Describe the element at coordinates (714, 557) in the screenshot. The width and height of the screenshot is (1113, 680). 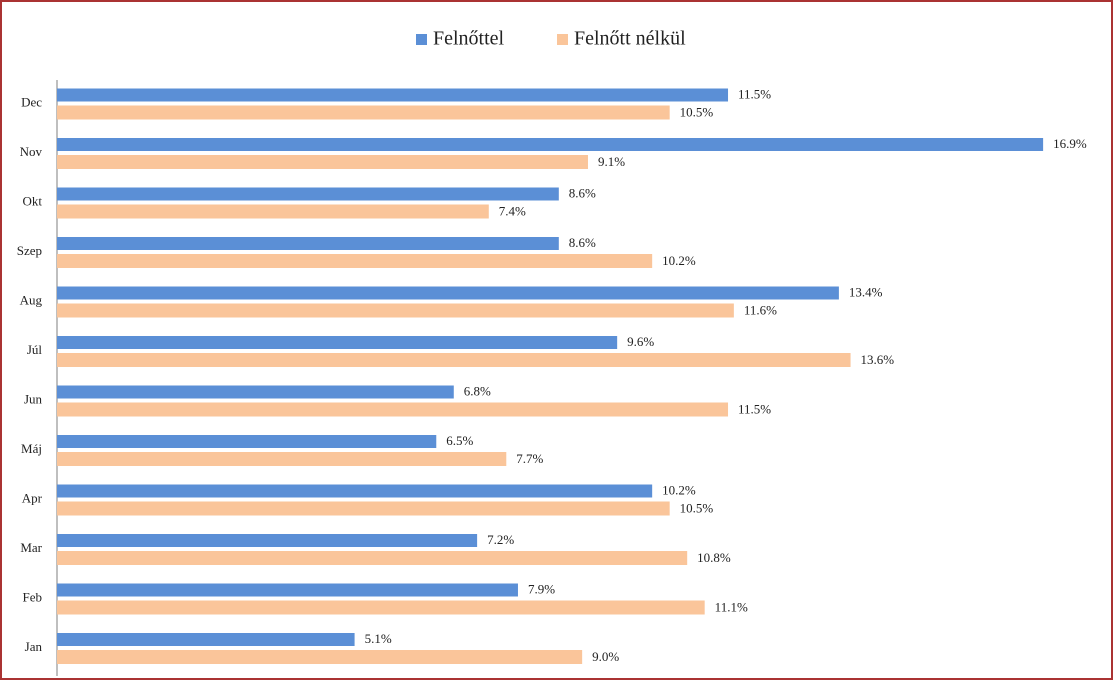
I see `value-label: 10.8%` at that location.